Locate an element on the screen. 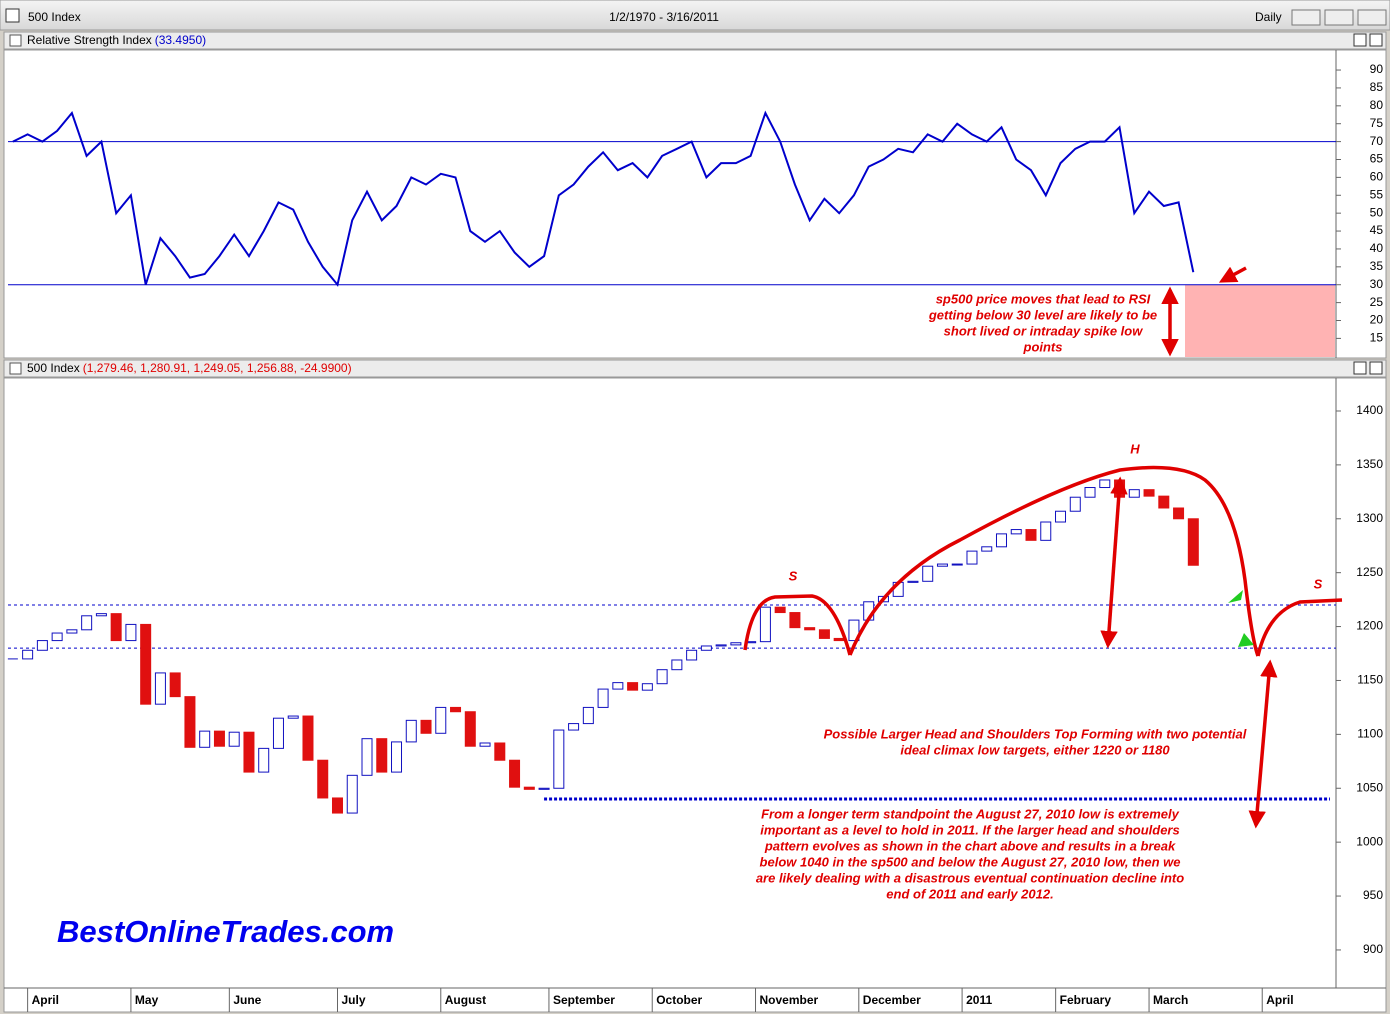  window-title: 500 Index is located at coordinates (54, 17).